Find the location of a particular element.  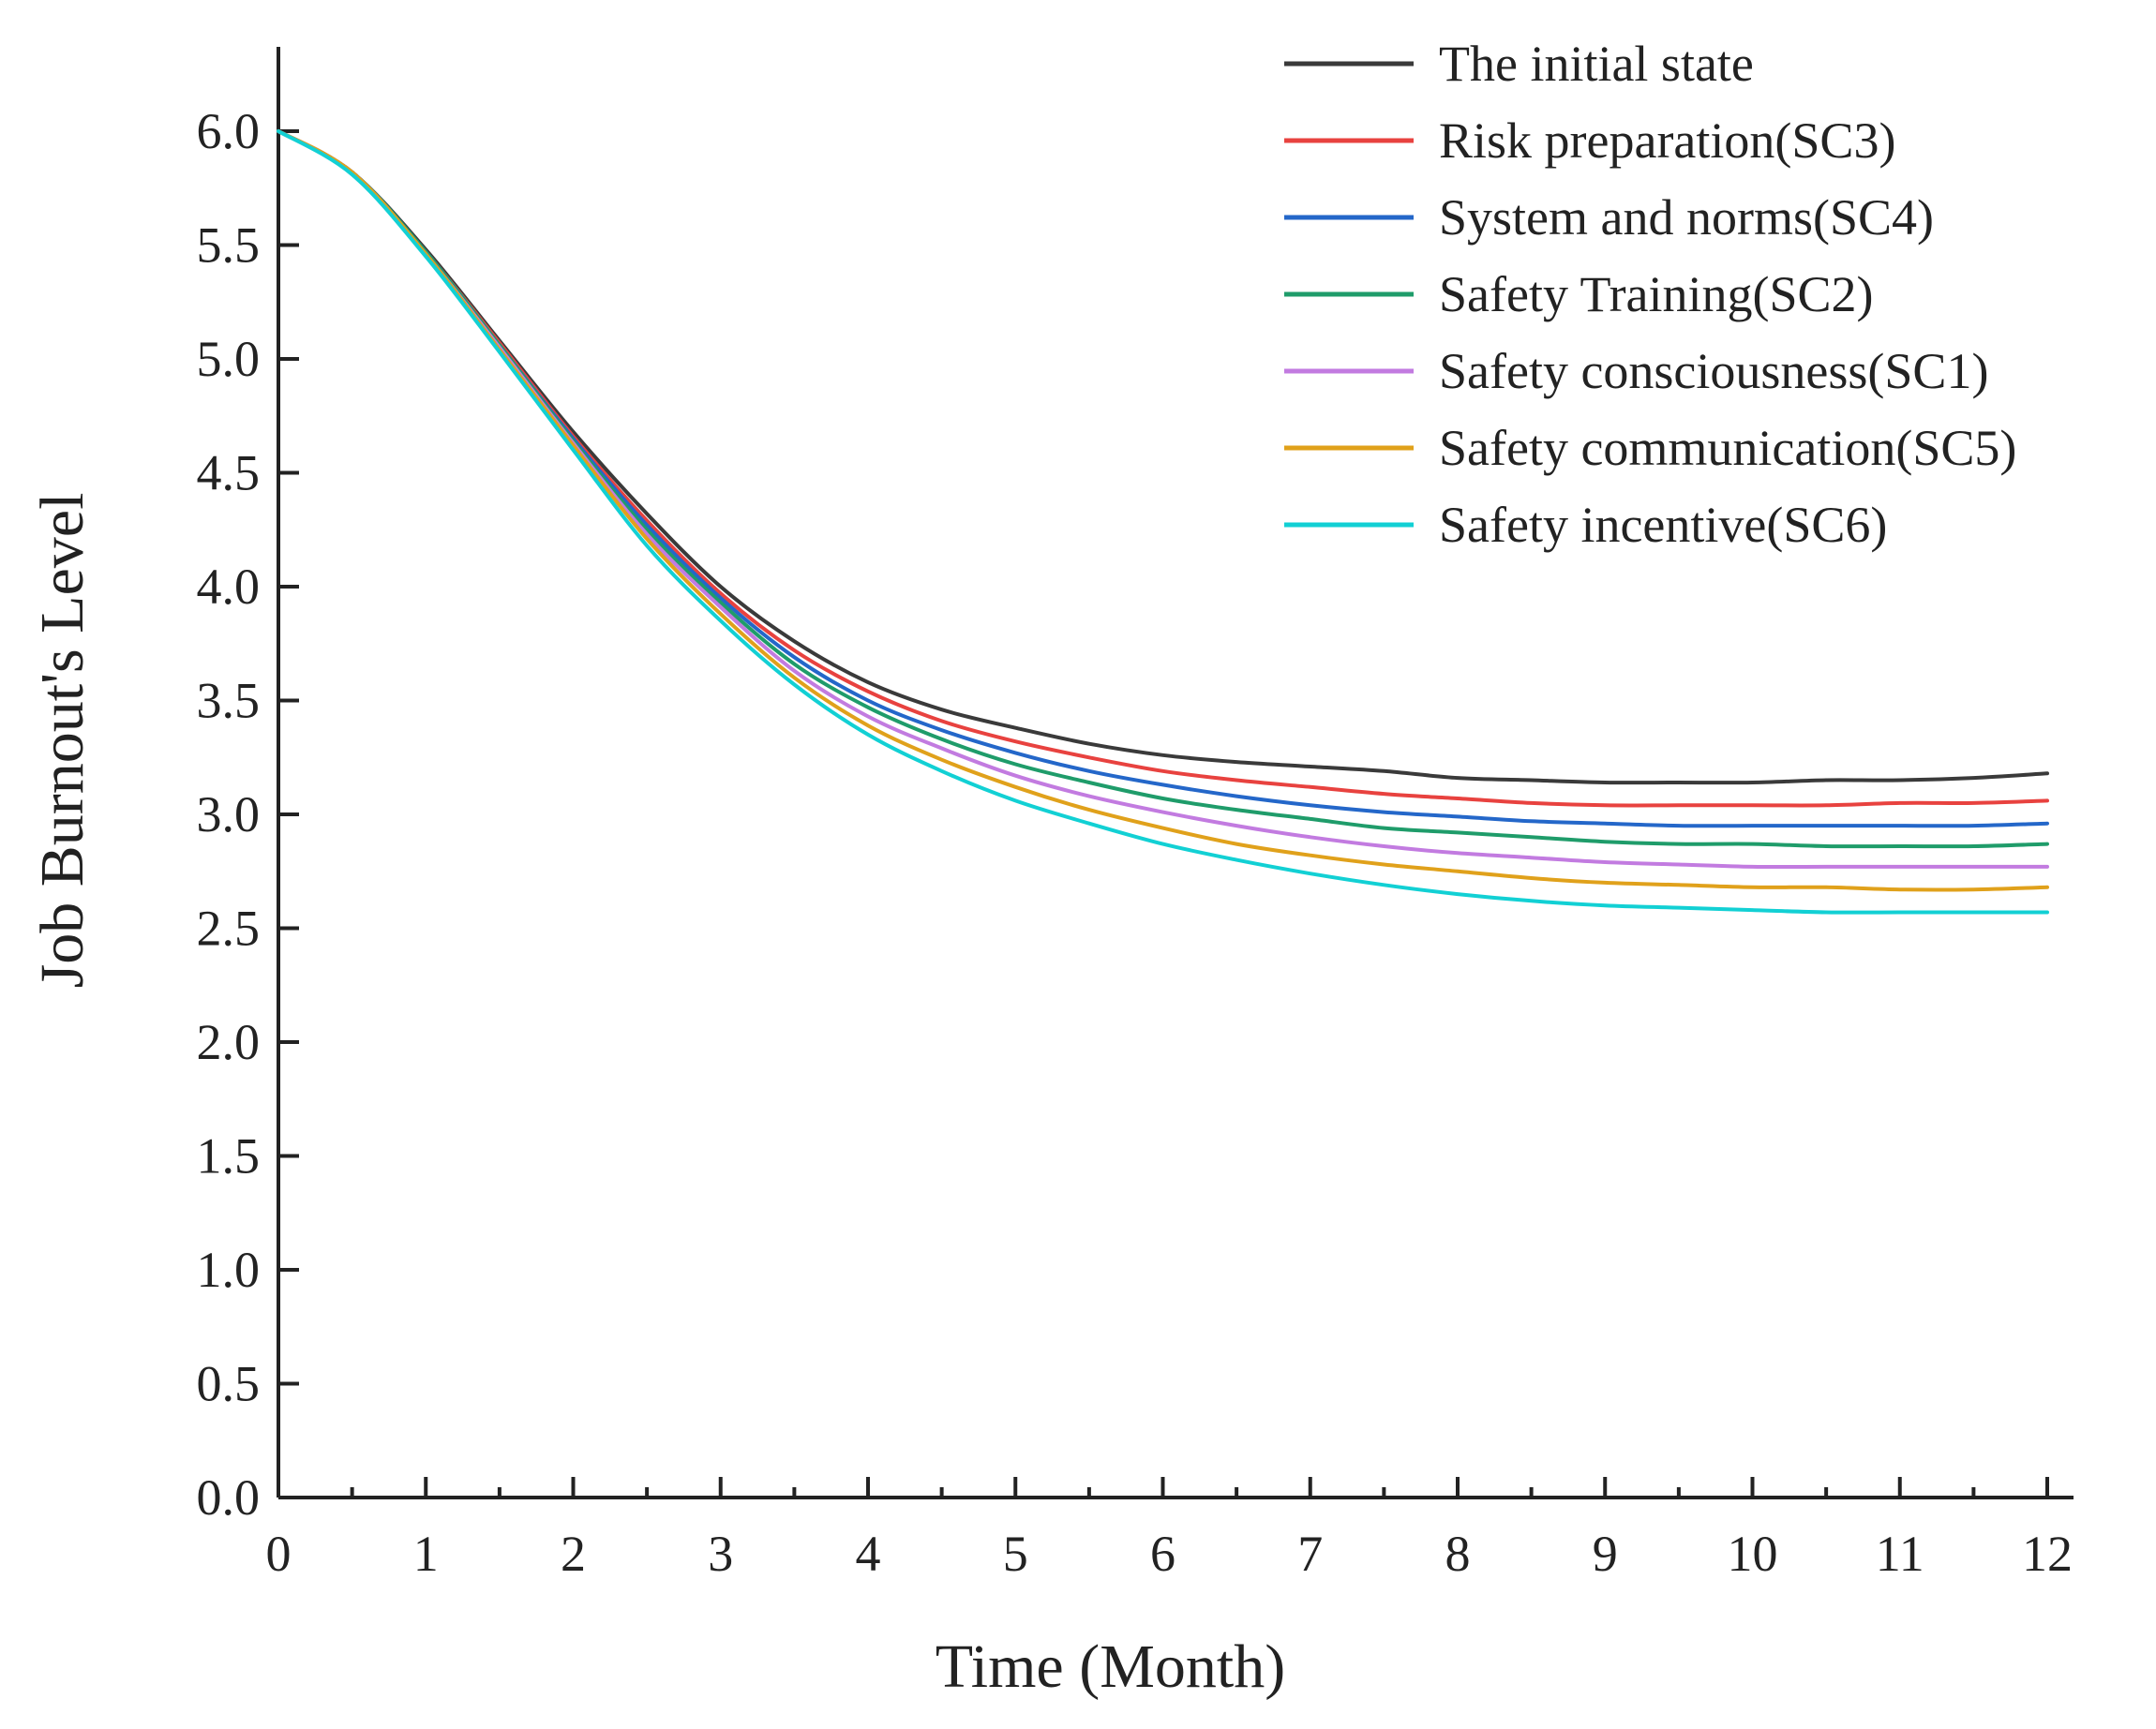

x-tick-label: 8 is located at coordinates (1458, 1554).